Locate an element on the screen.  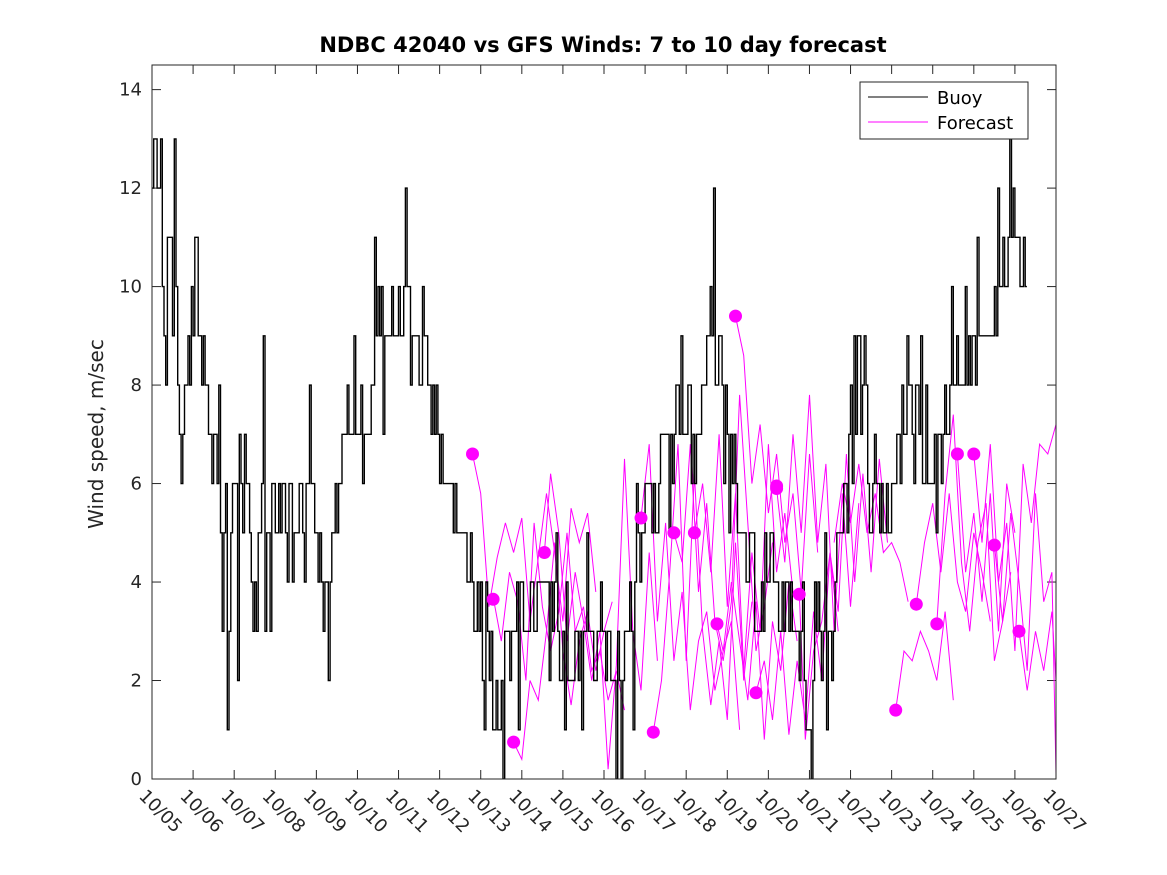
y-tick-label: 8 is located at coordinates (136, 385).